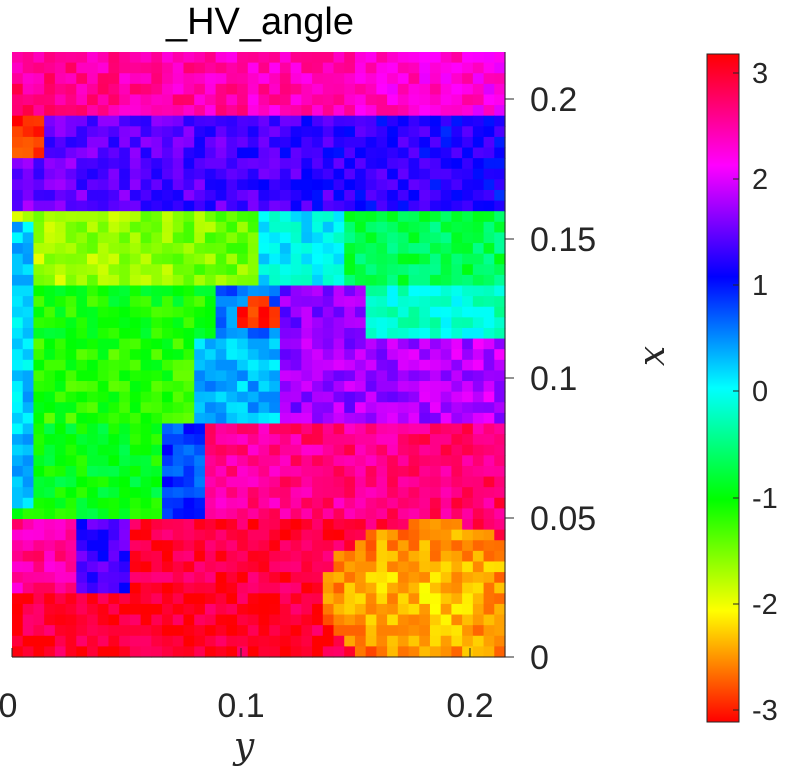 This screenshot has width=786, height=771. What do you see at coordinates (243, 746) in the screenshot?
I see `x-axis-label: y` at bounding box center [243, 746].